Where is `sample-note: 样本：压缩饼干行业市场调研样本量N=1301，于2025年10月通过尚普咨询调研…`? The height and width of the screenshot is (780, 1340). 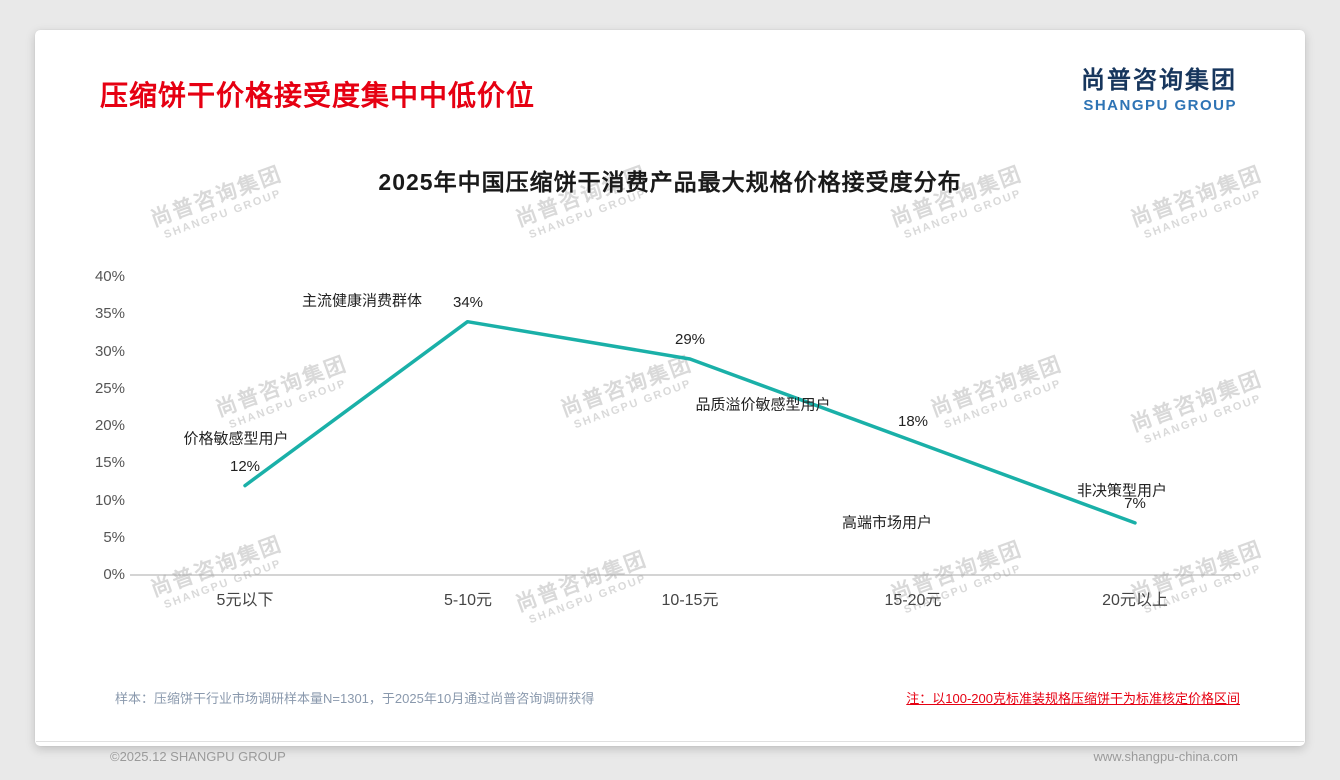 sample-note: 样本：压缩饼干行业市场调研样本量N=1301，于2025年10月通过尚普咨询调研… is located at coordinates (355, 698).